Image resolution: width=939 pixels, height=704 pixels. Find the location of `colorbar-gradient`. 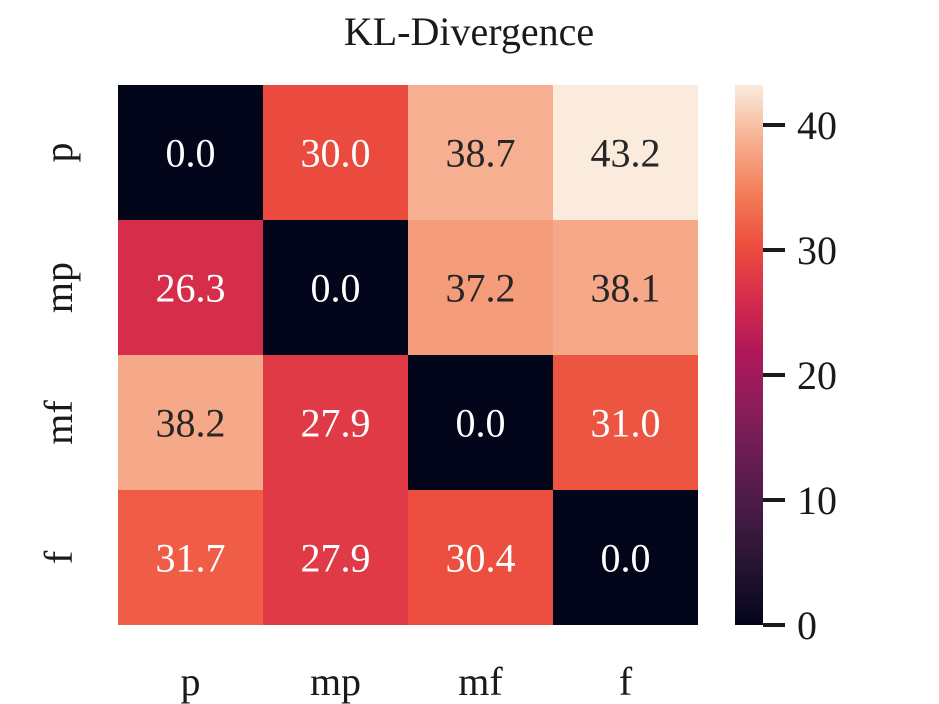

colorbar-gradient is located at coordinates (749, 355).